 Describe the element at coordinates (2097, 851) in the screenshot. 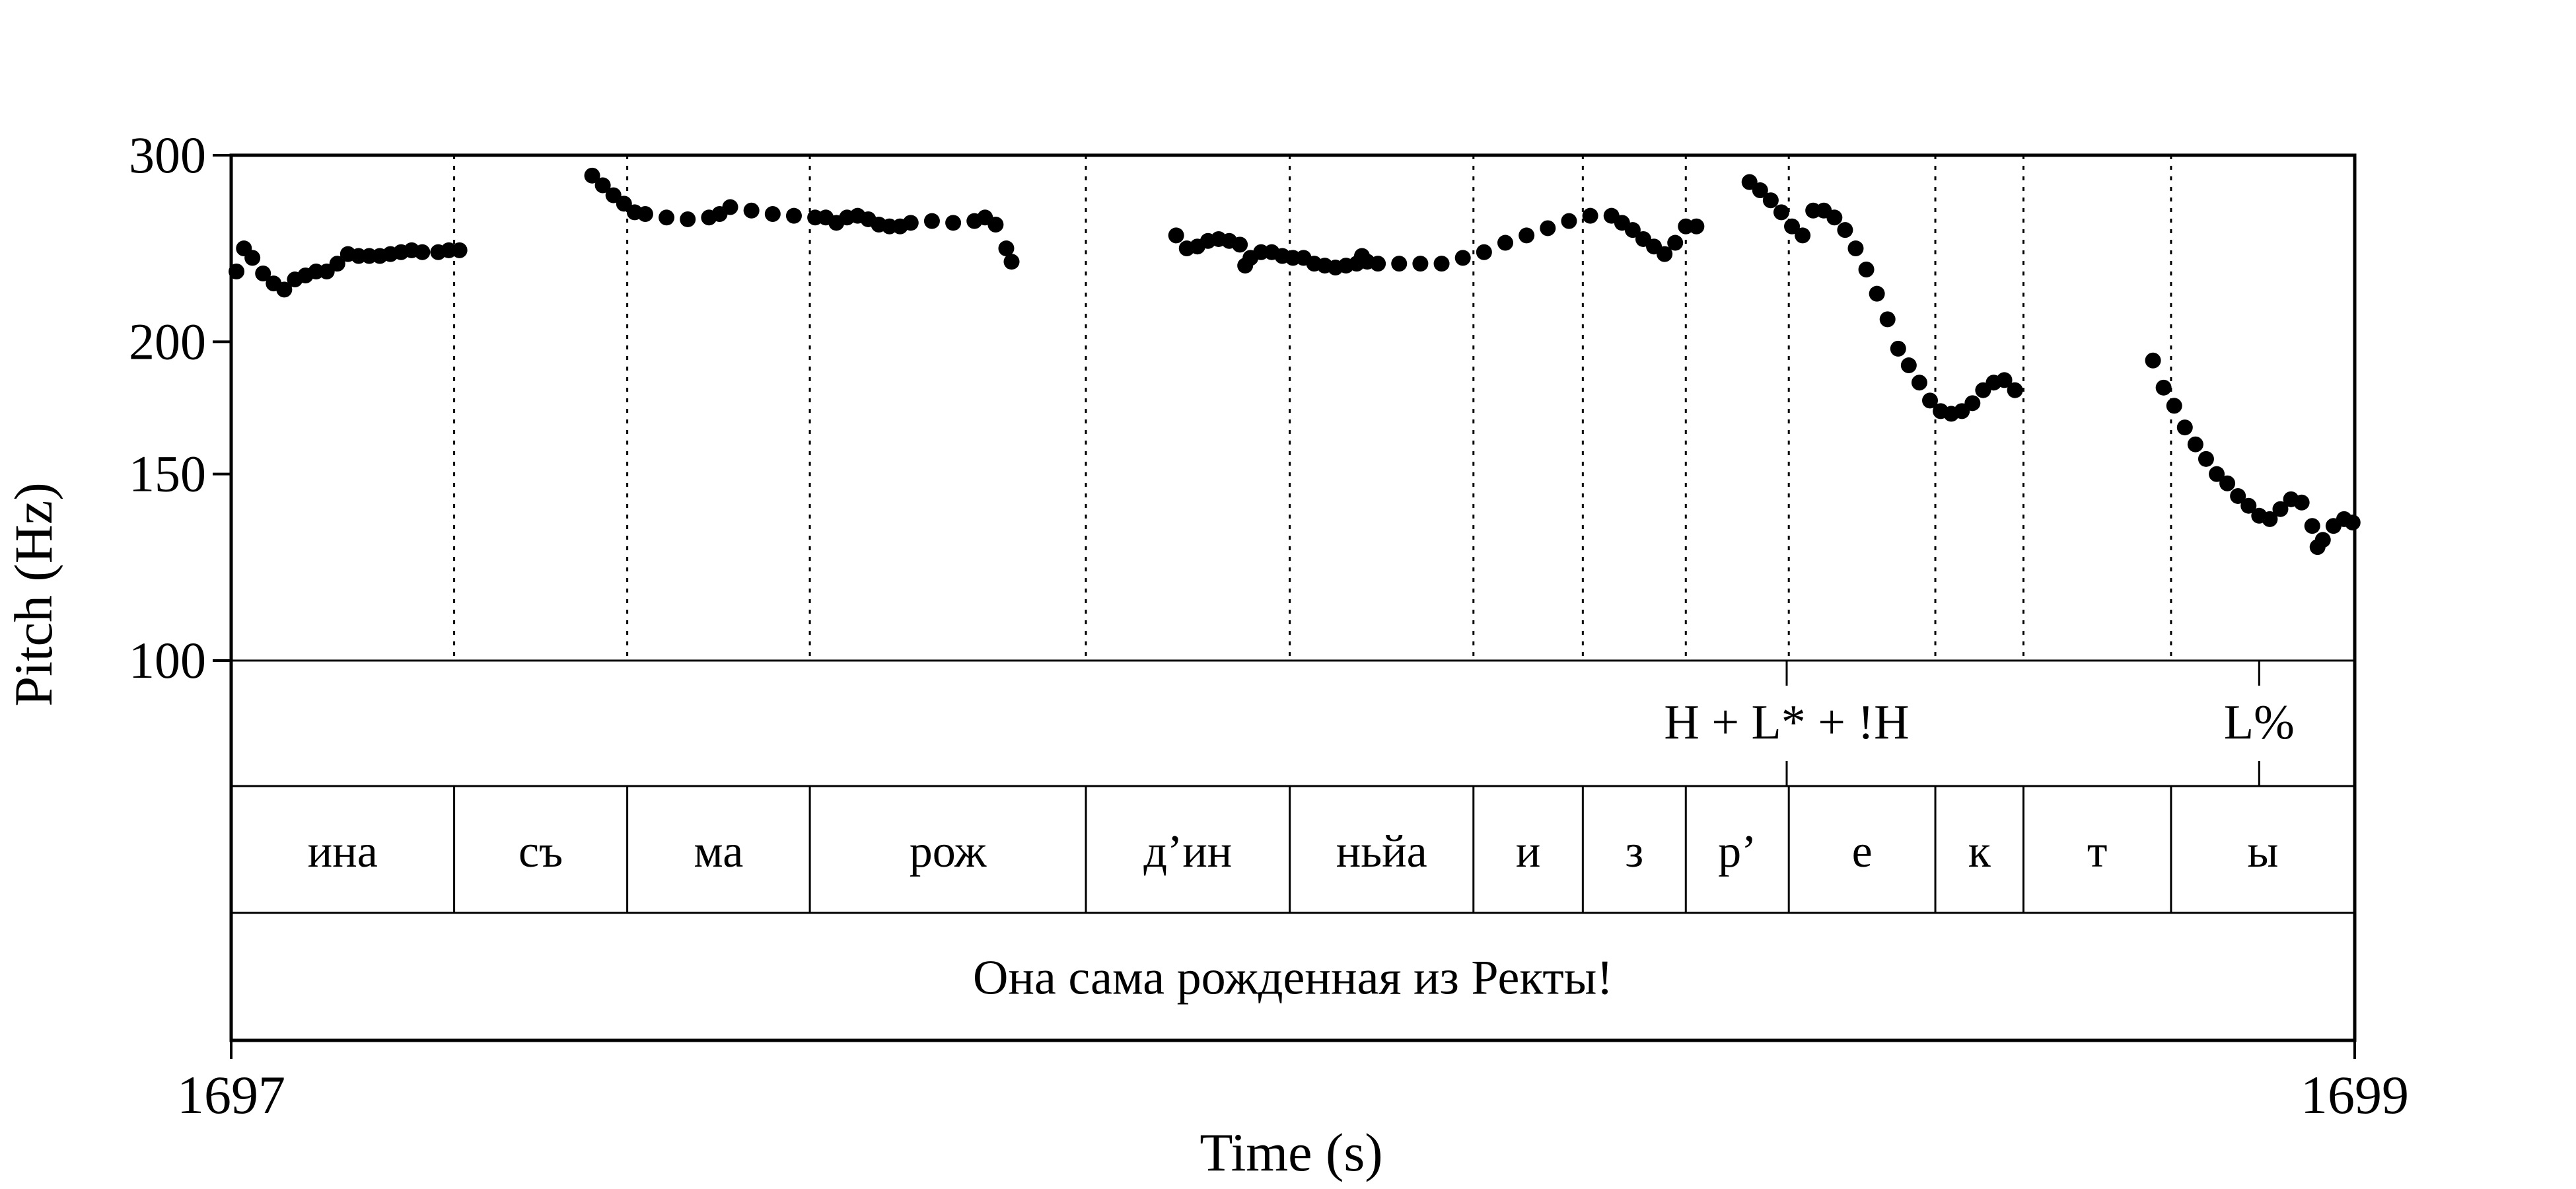

I see `segment-label: т` at that location.